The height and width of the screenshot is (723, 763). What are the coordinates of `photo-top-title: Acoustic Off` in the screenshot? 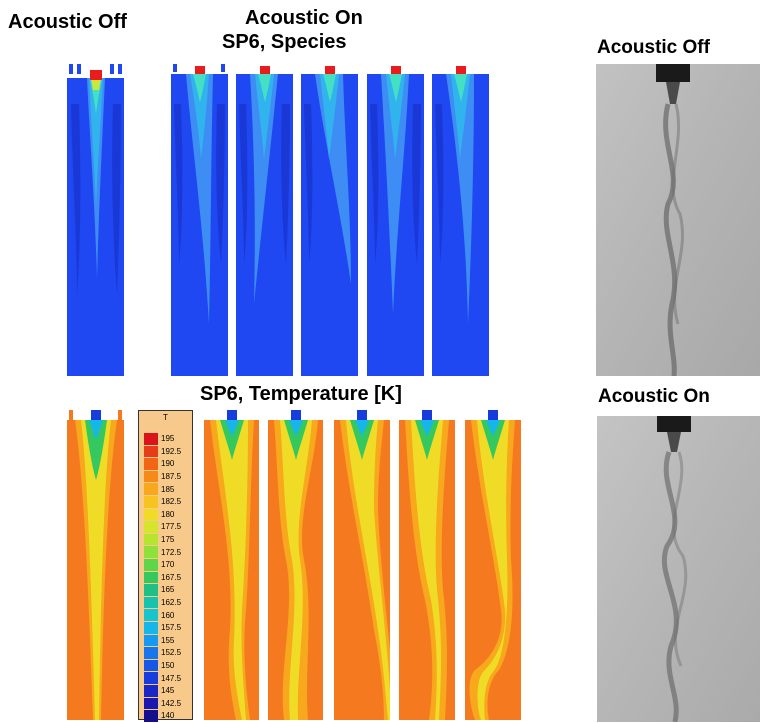 It's located at (653, 47).